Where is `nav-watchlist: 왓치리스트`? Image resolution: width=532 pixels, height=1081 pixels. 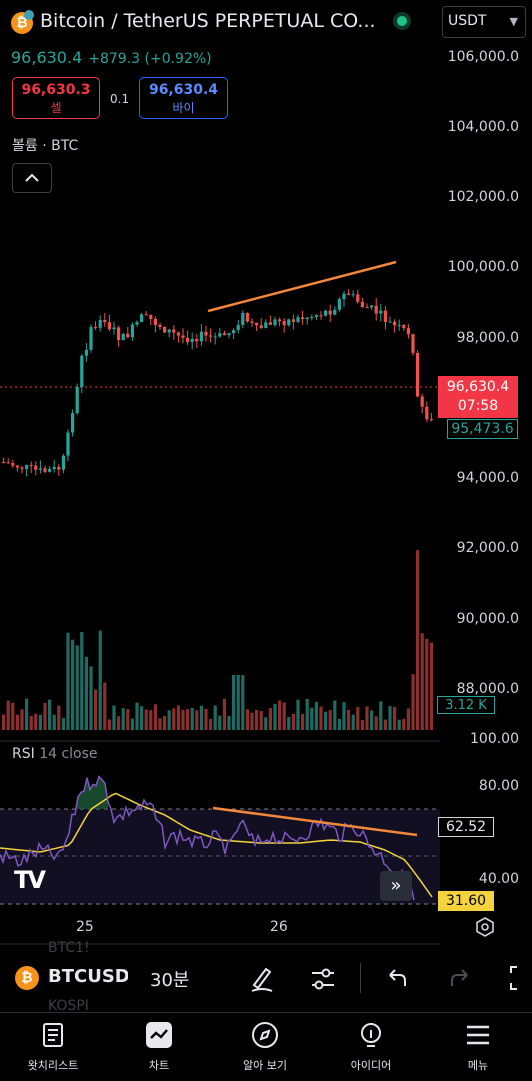
nav-watchlist: 왓치리스트 is located at coordinates (53, 1047).